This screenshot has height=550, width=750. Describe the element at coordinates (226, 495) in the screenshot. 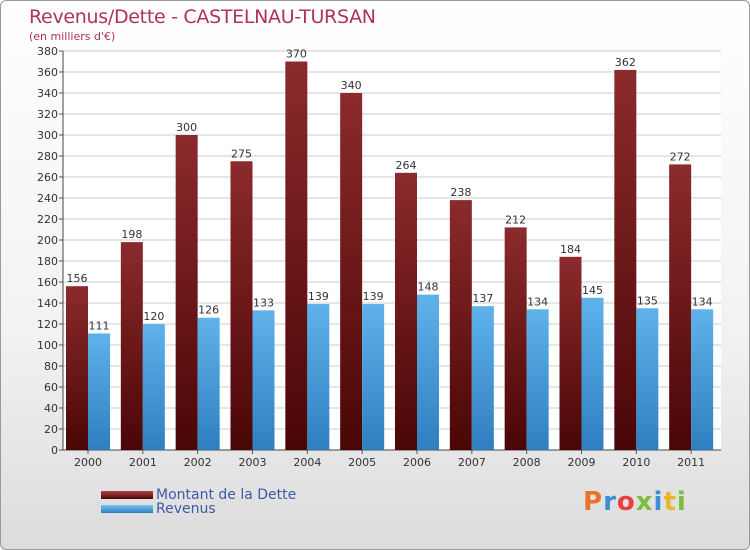

I see `legend-label-debt: Montant de la Dette` at that location.